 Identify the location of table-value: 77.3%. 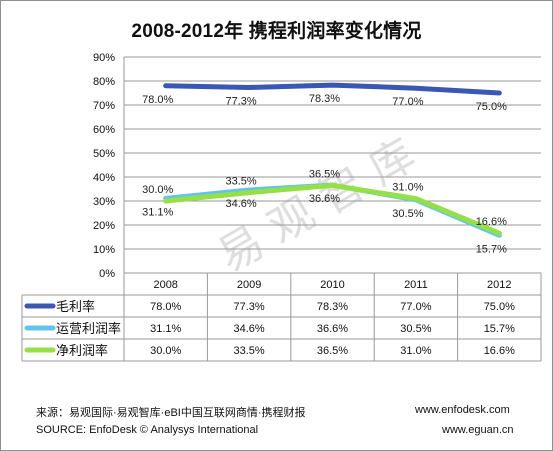
(248, 307).